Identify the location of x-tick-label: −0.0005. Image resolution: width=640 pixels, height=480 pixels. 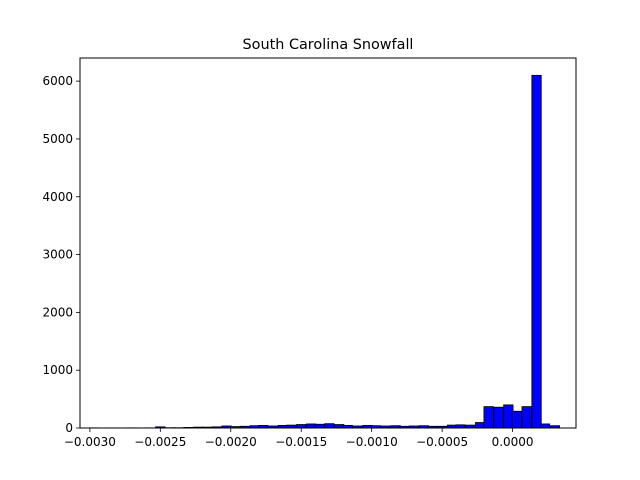
(442, 442).